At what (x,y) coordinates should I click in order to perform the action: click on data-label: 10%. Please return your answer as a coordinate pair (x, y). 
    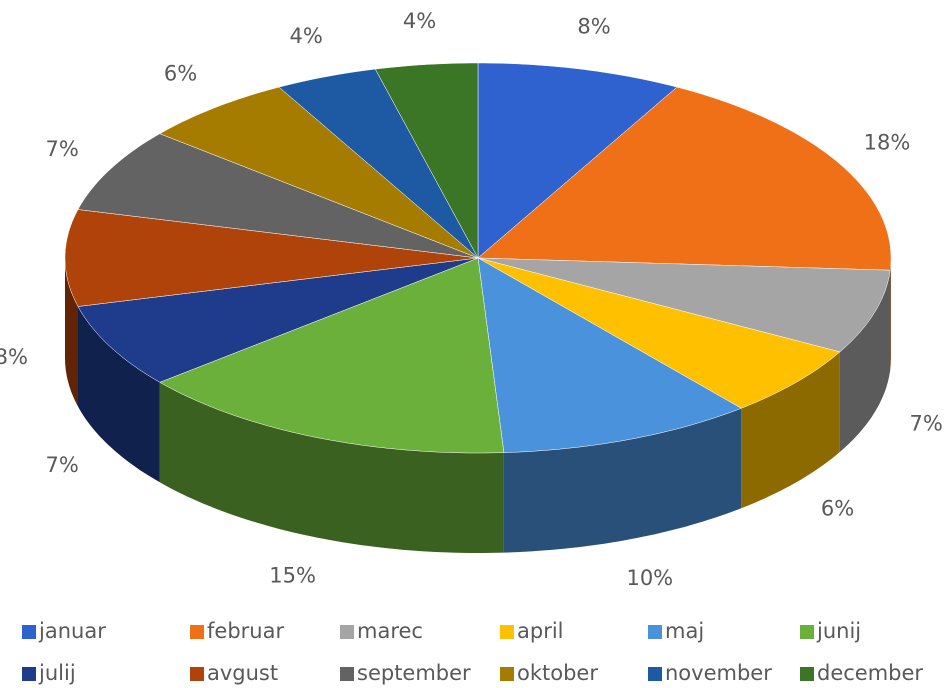
    Looking at the image, I should click on (649, 578).